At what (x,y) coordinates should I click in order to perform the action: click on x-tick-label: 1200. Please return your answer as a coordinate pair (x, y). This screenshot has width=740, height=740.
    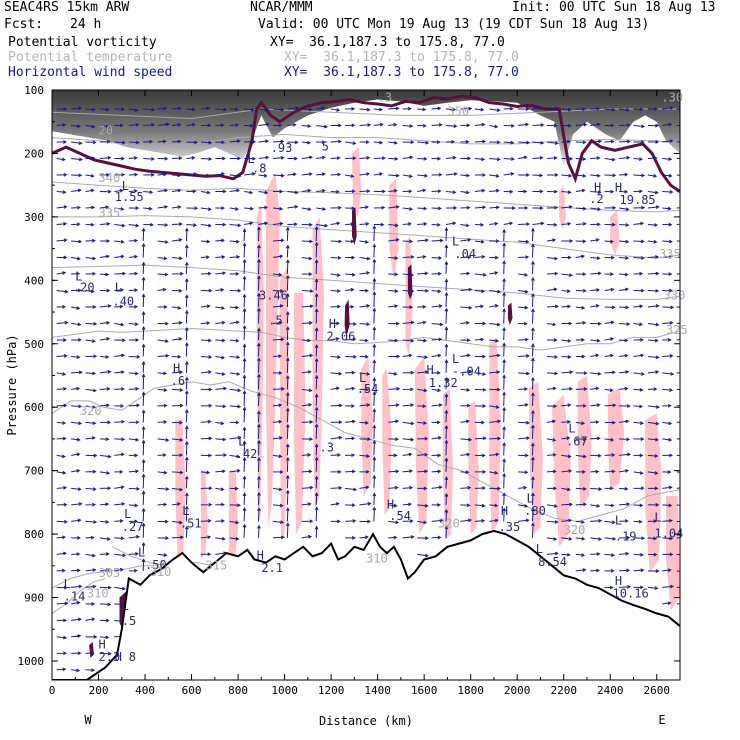
    Looking at the image, I should click on (331, 690).